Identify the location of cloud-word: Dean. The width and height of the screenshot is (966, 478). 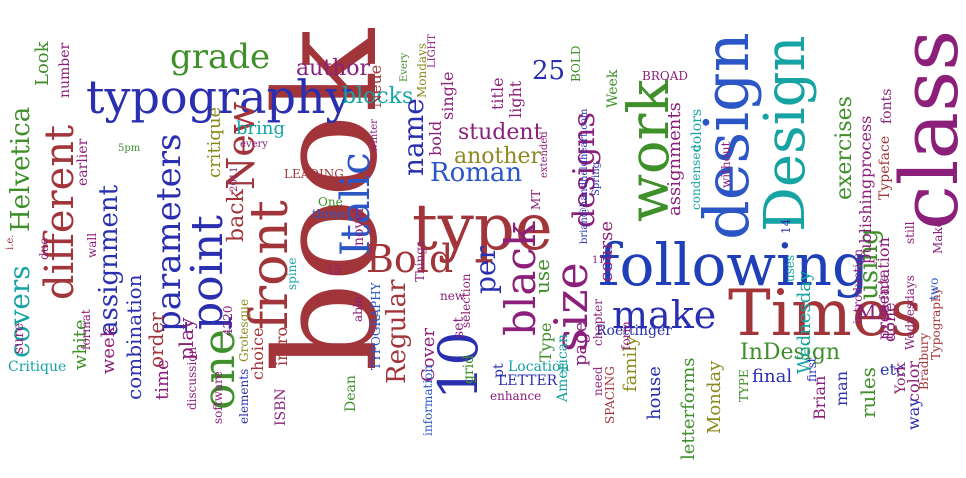
(351, 393).